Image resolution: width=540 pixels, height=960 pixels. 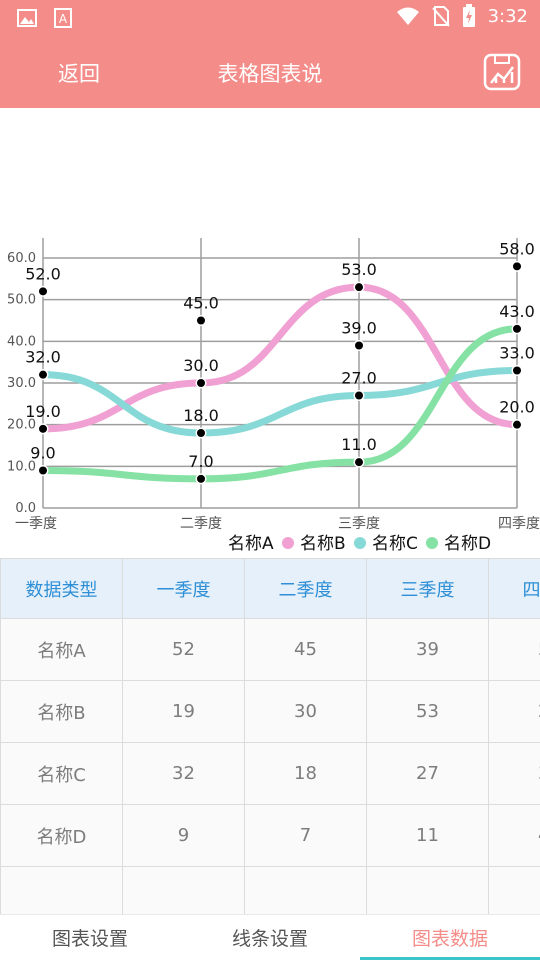 What do you see at coordinates (21, 258) in the screenshot?
I see `y-tick-label: 60.0` at bounding box center [21, 258].